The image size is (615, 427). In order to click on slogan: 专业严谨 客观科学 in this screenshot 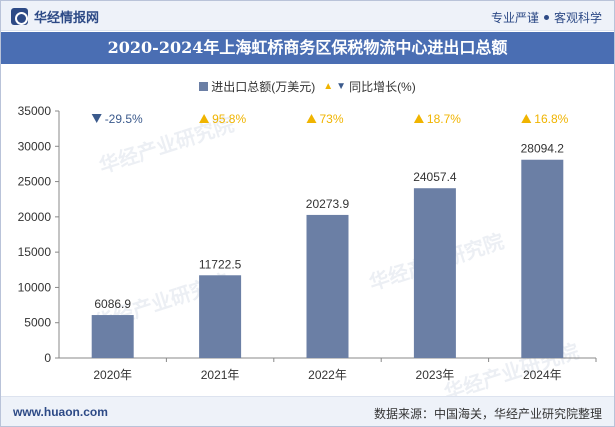, I will do `click(546, 17)`.